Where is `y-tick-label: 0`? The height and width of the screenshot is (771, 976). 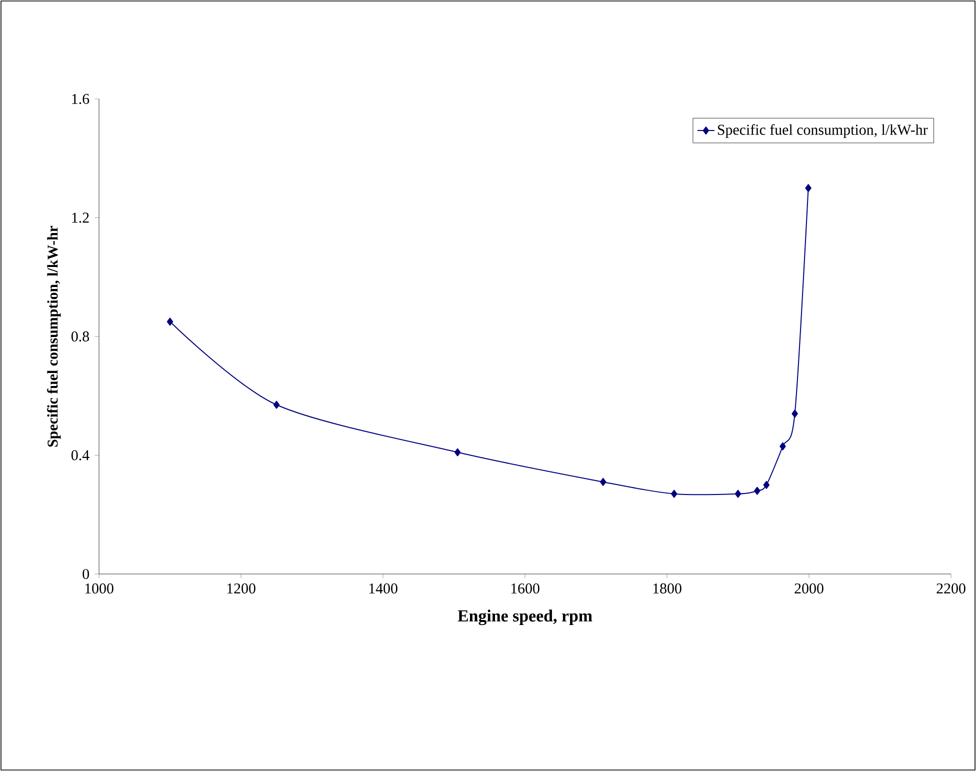
y-tick-label: 0 is located at coordinates (86, 574).